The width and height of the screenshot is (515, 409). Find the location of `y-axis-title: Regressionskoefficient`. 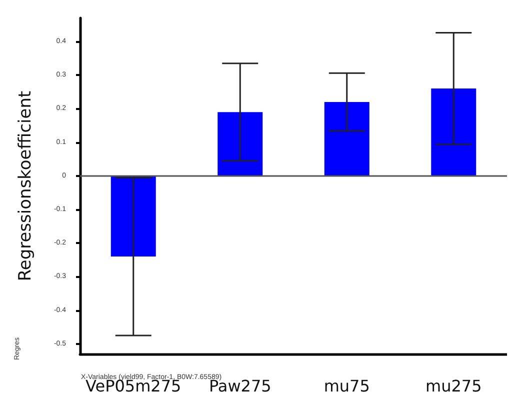

y-axis-title: Regressionskoefficient is located at coordinates (26, 186).